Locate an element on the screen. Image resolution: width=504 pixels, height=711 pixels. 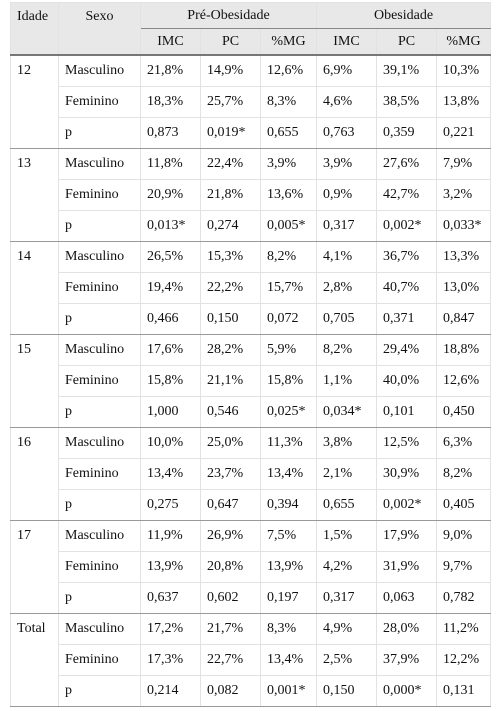
value-cell: 38,5% is located at coordinates (407, 102).